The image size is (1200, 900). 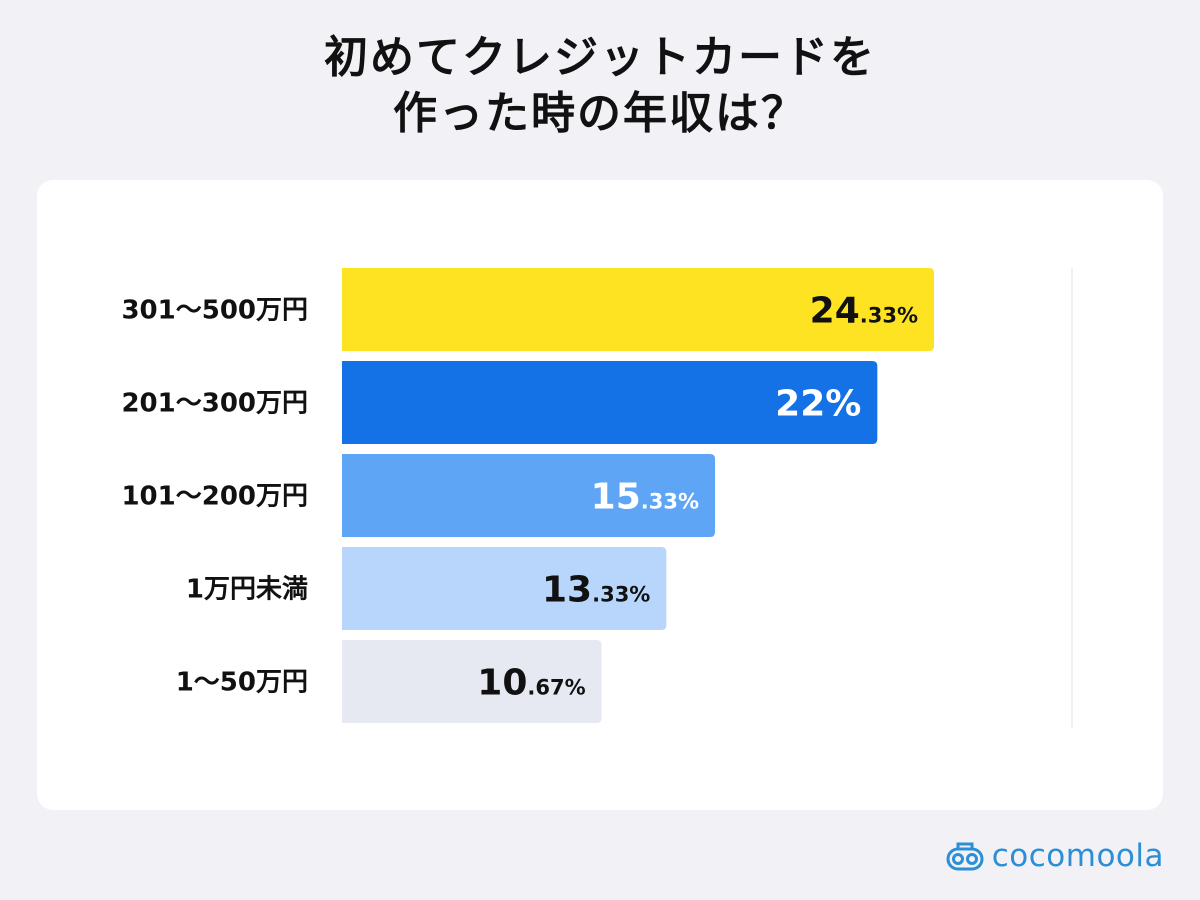 I want to click on title-line-2: 作った時の年収は？, so click(x=600, y=113).